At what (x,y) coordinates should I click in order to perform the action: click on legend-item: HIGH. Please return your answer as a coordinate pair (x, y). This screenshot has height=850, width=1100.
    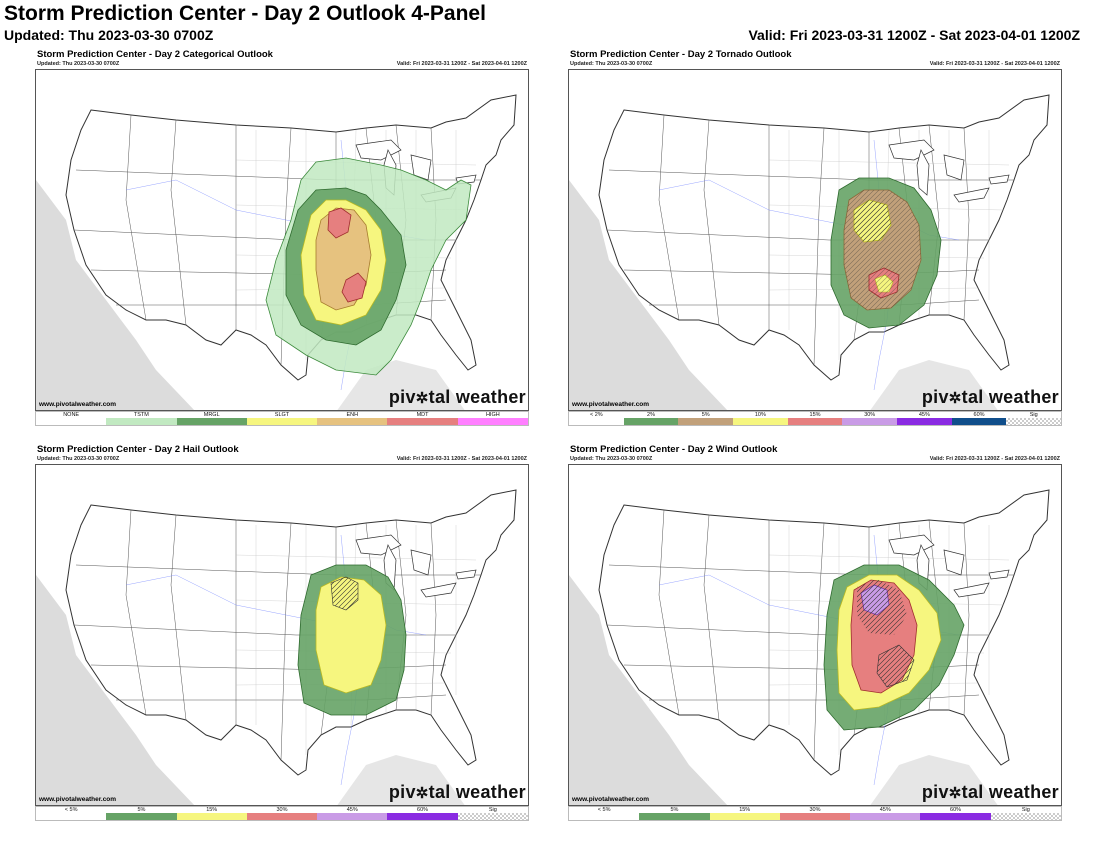
    Looking at the image, I should click on (492, 418).